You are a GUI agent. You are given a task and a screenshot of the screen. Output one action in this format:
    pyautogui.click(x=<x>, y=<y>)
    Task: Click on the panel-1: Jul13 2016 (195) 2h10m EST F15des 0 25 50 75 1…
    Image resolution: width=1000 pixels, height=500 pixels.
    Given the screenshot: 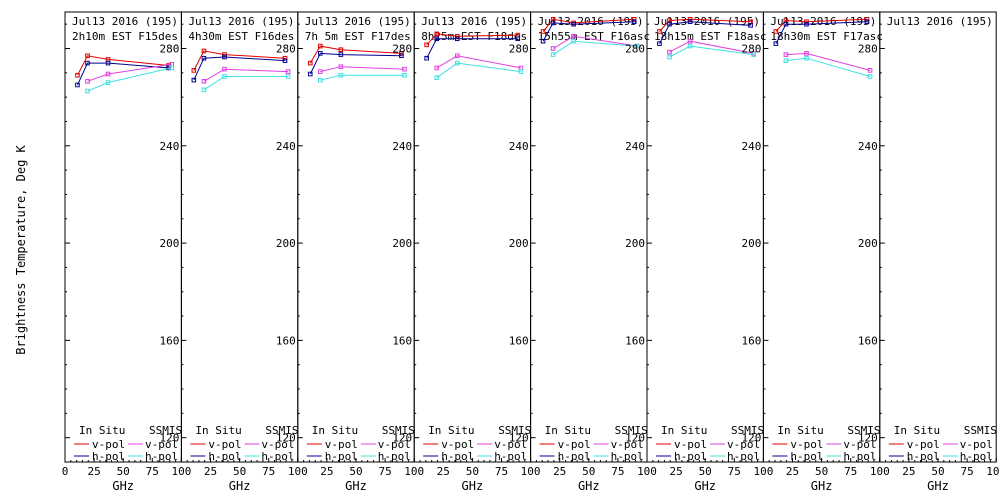 What is the action you would take?
    pyautogui.click(x=126, y=252)
    